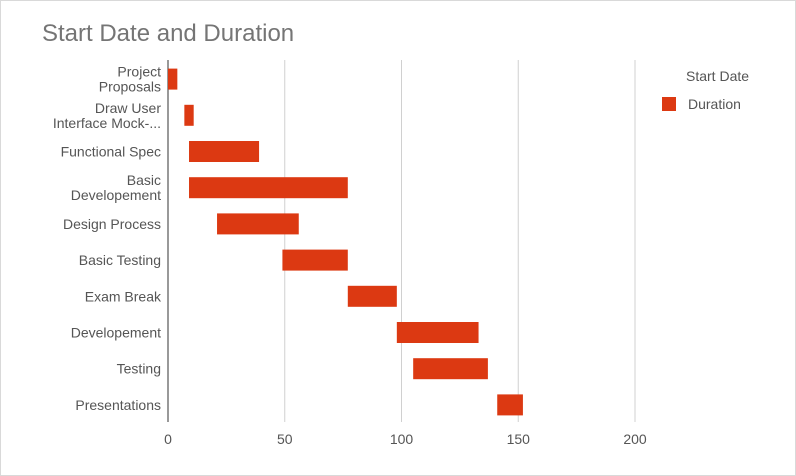  I want to click on legend: Start Date Duration, so click(705, 90).